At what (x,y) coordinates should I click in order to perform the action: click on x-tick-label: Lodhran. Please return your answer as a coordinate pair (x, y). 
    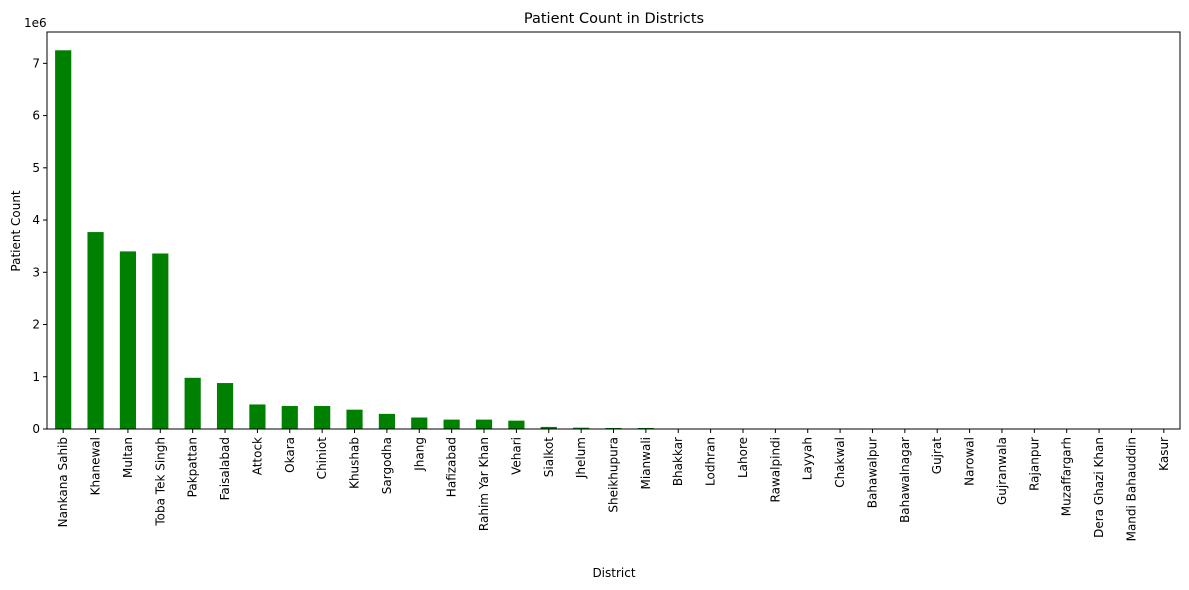
    Looking at the image, I should click on (711, 461).